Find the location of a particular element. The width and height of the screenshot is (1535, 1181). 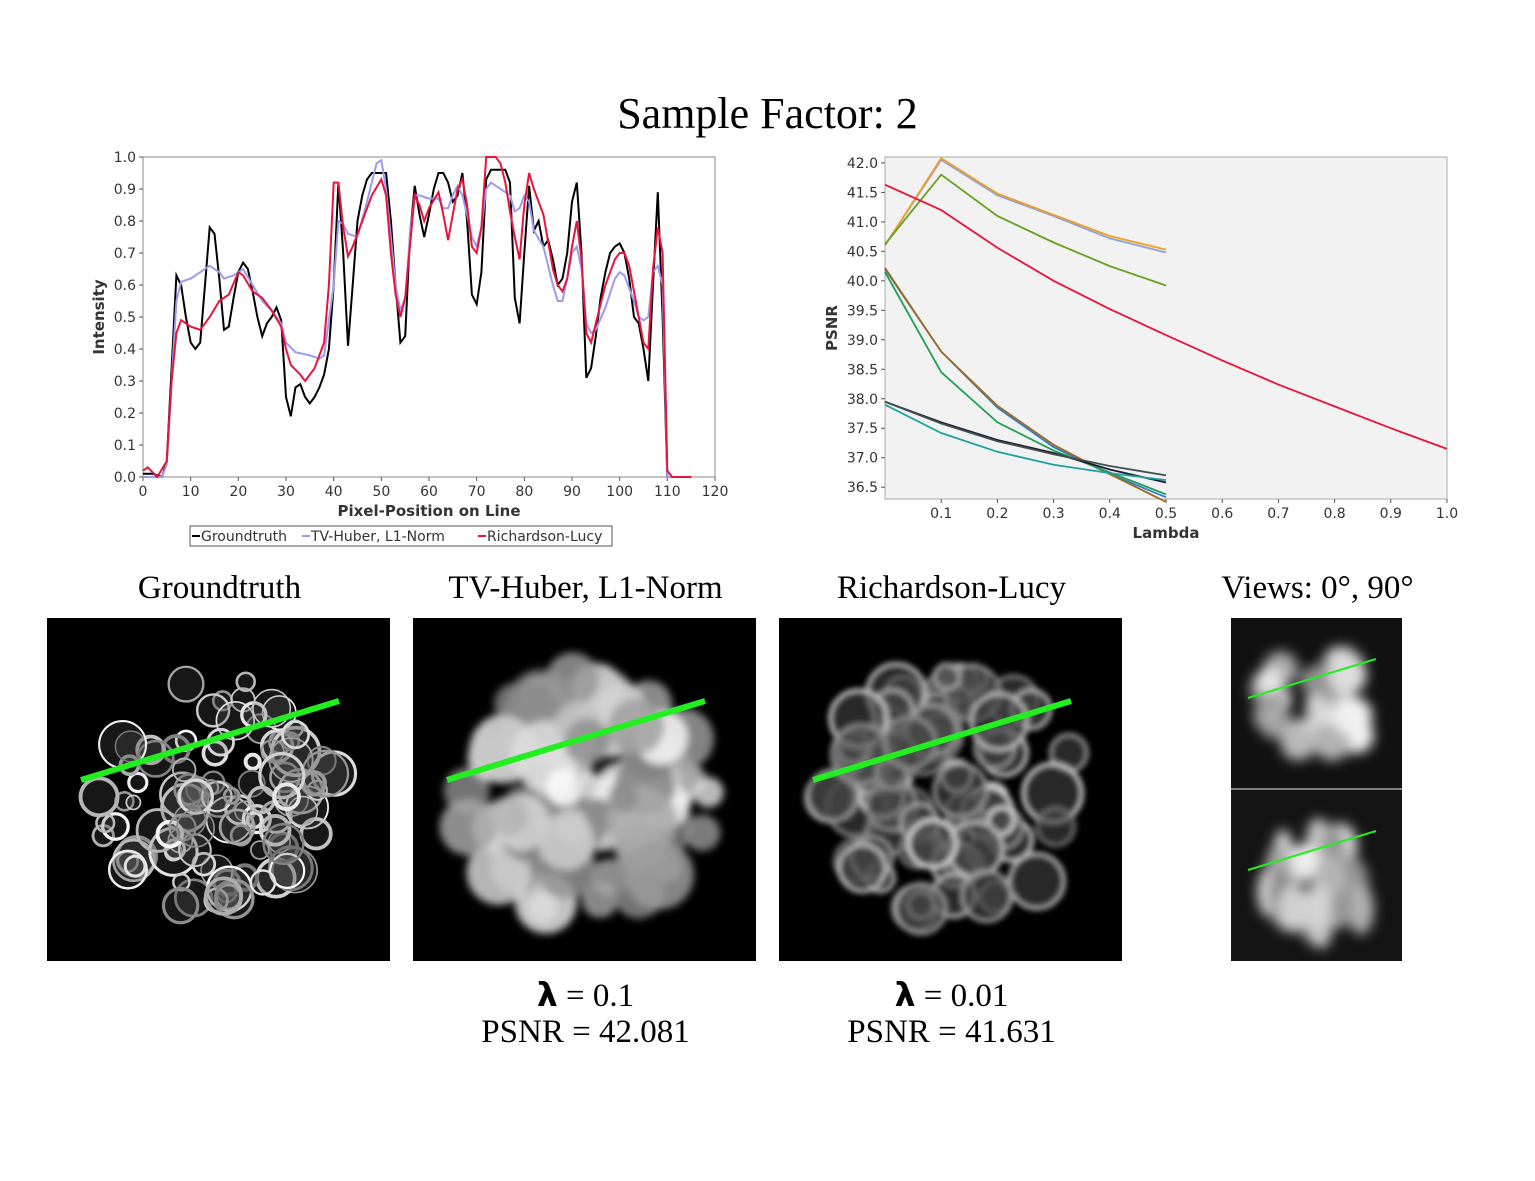

lambda-symbol: λ is located at coordinates (547, 994).